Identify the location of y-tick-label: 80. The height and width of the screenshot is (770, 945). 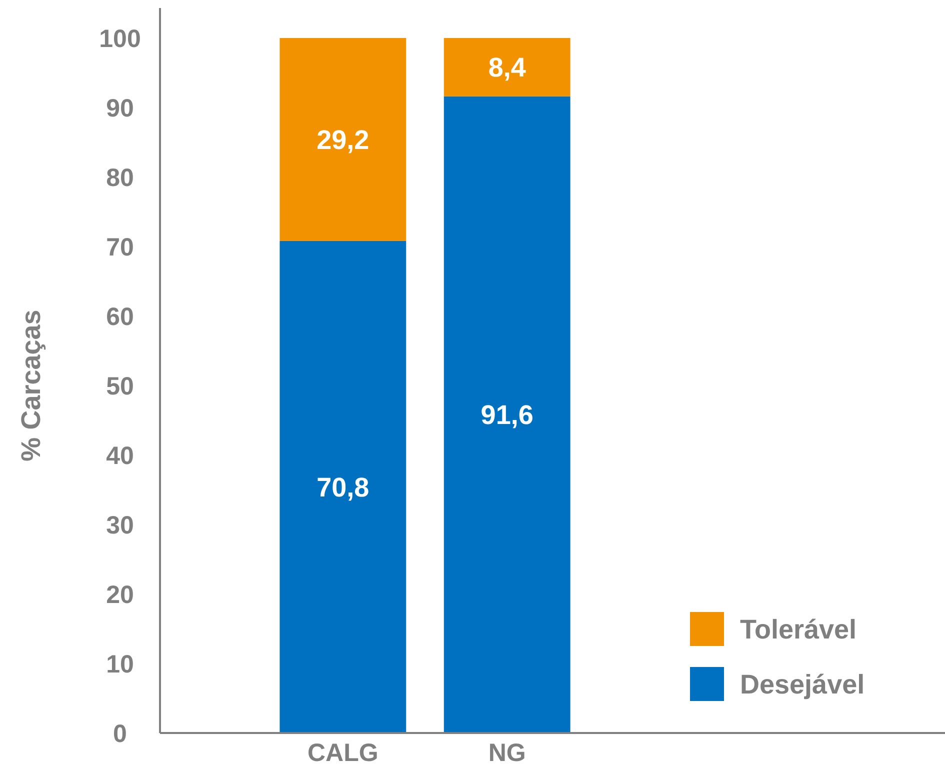
(120, 178).